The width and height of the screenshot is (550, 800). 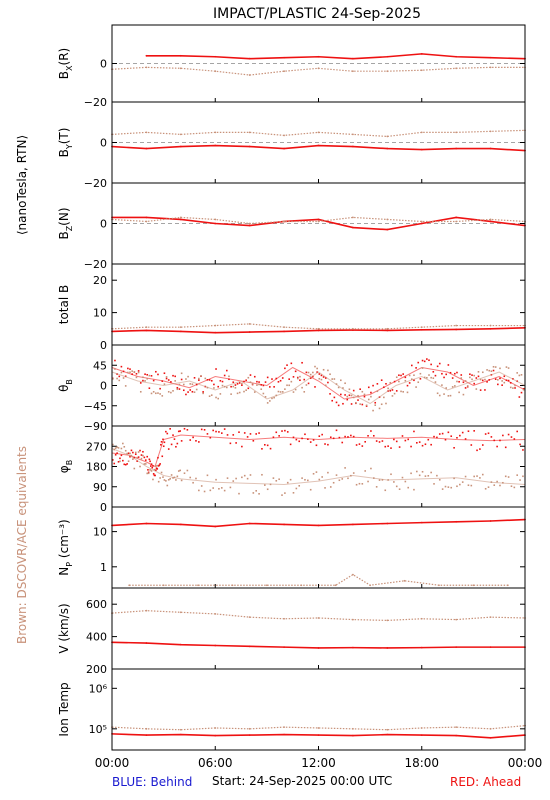 What do you see at coordinates (65, 223) in the screenshot?
I see `y-axis-label: BZ(N)` at bounding box center [65, 223].